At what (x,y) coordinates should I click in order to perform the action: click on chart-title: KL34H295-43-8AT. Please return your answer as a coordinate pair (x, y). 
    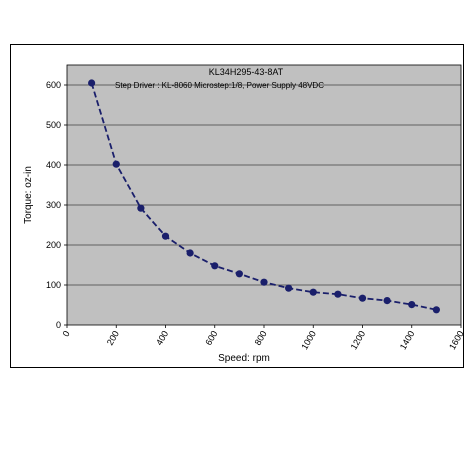
    Looking at the image, I should click on (246, 72).